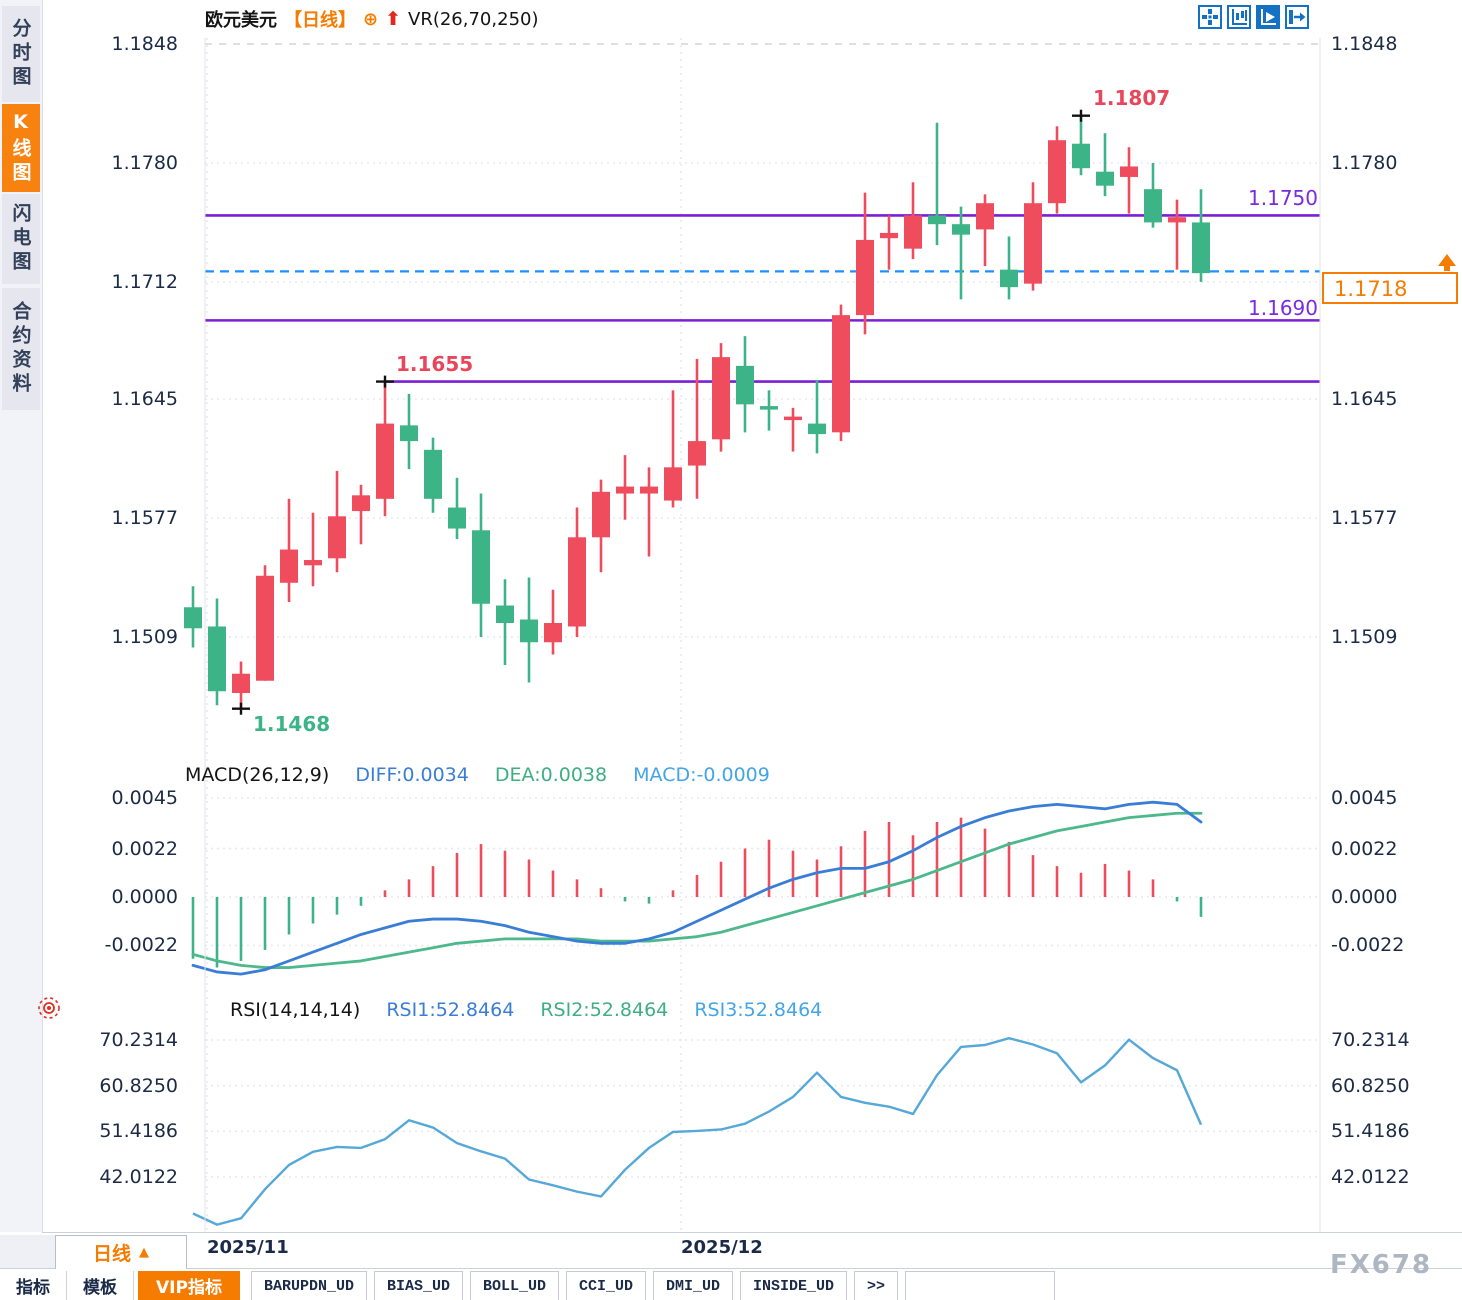 This screenshot has height=1300, width=1462. Describe the element at coordinates (100, 1285) in the screenshot. I see `tab-模板: 模板` at that location.